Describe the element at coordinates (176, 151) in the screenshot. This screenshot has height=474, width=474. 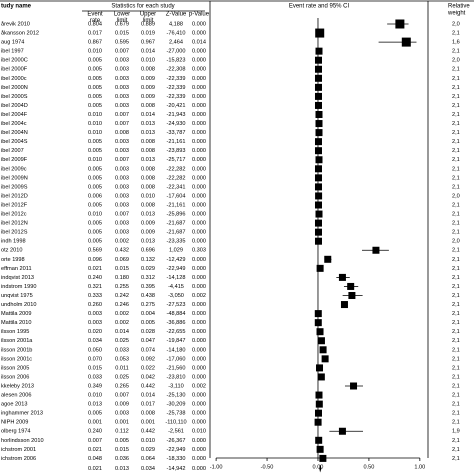
I see `stat-cell: -23,893` at that location.